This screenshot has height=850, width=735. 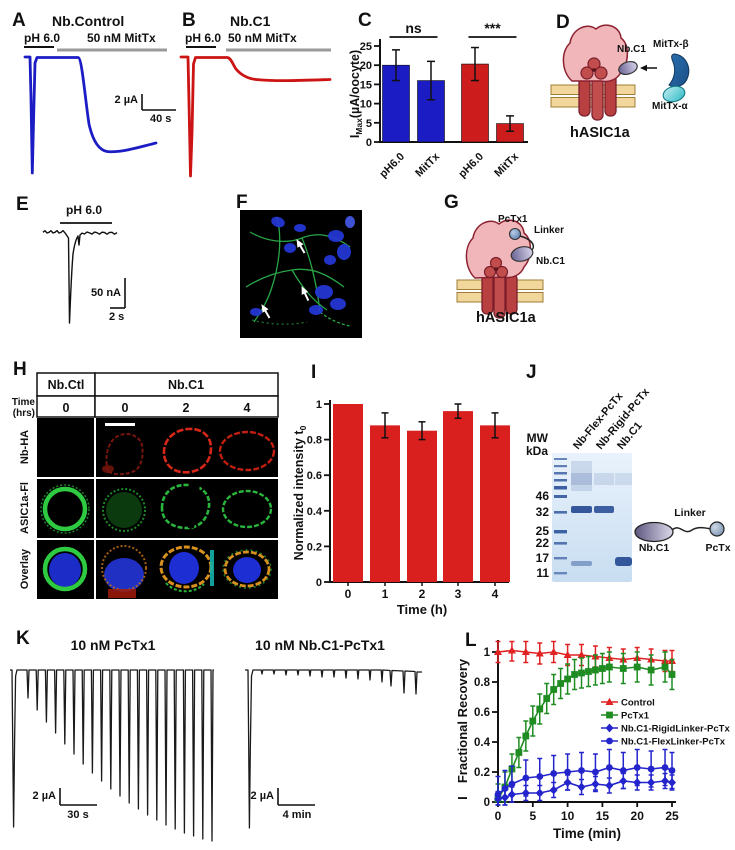 I want to click on fusion-linker-line, so click(x=691, y=529).